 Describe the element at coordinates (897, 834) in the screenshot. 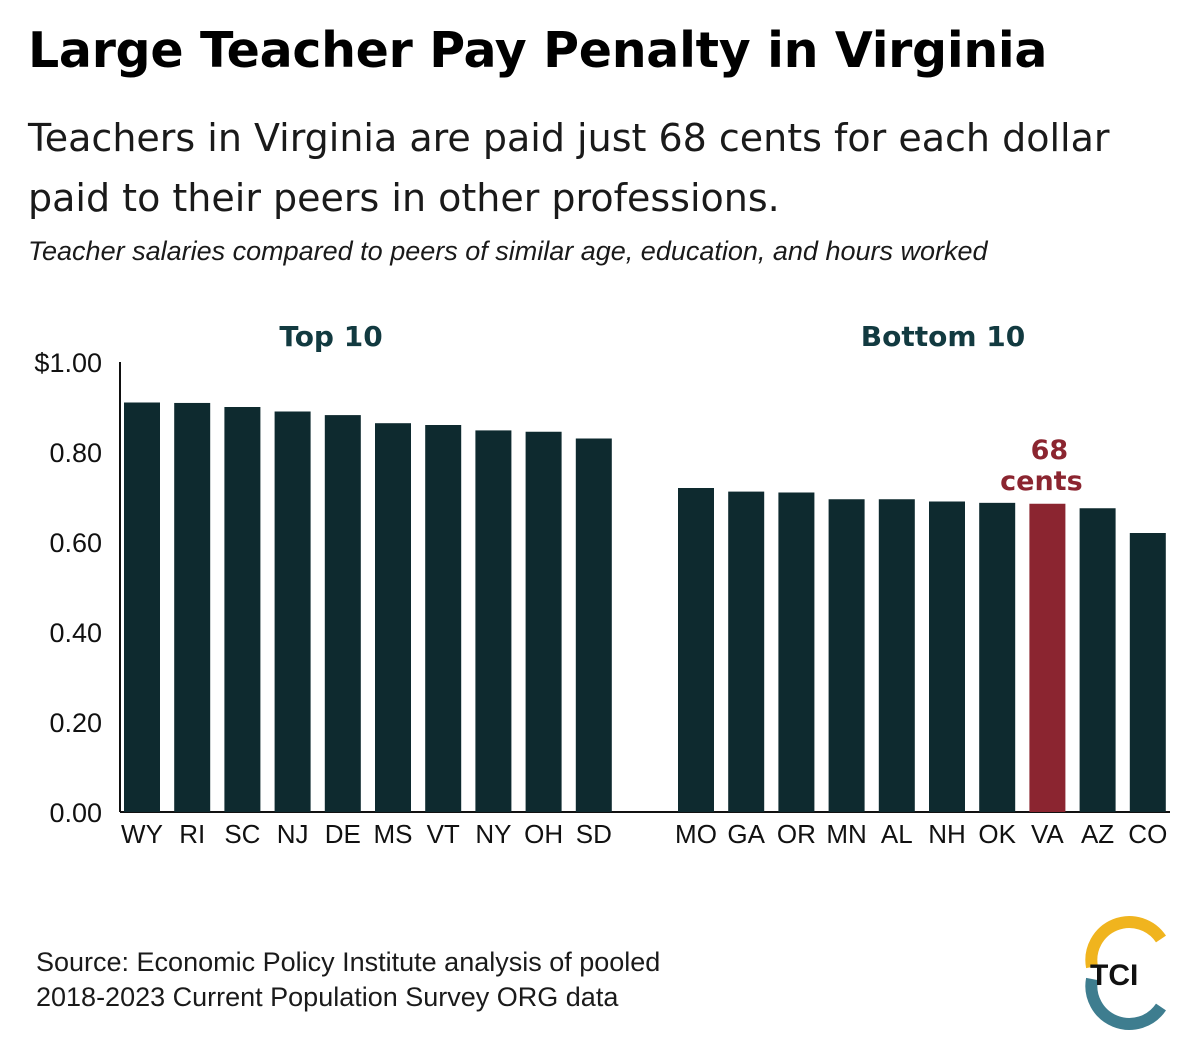

I see `x-tick-label: AL` at that location.